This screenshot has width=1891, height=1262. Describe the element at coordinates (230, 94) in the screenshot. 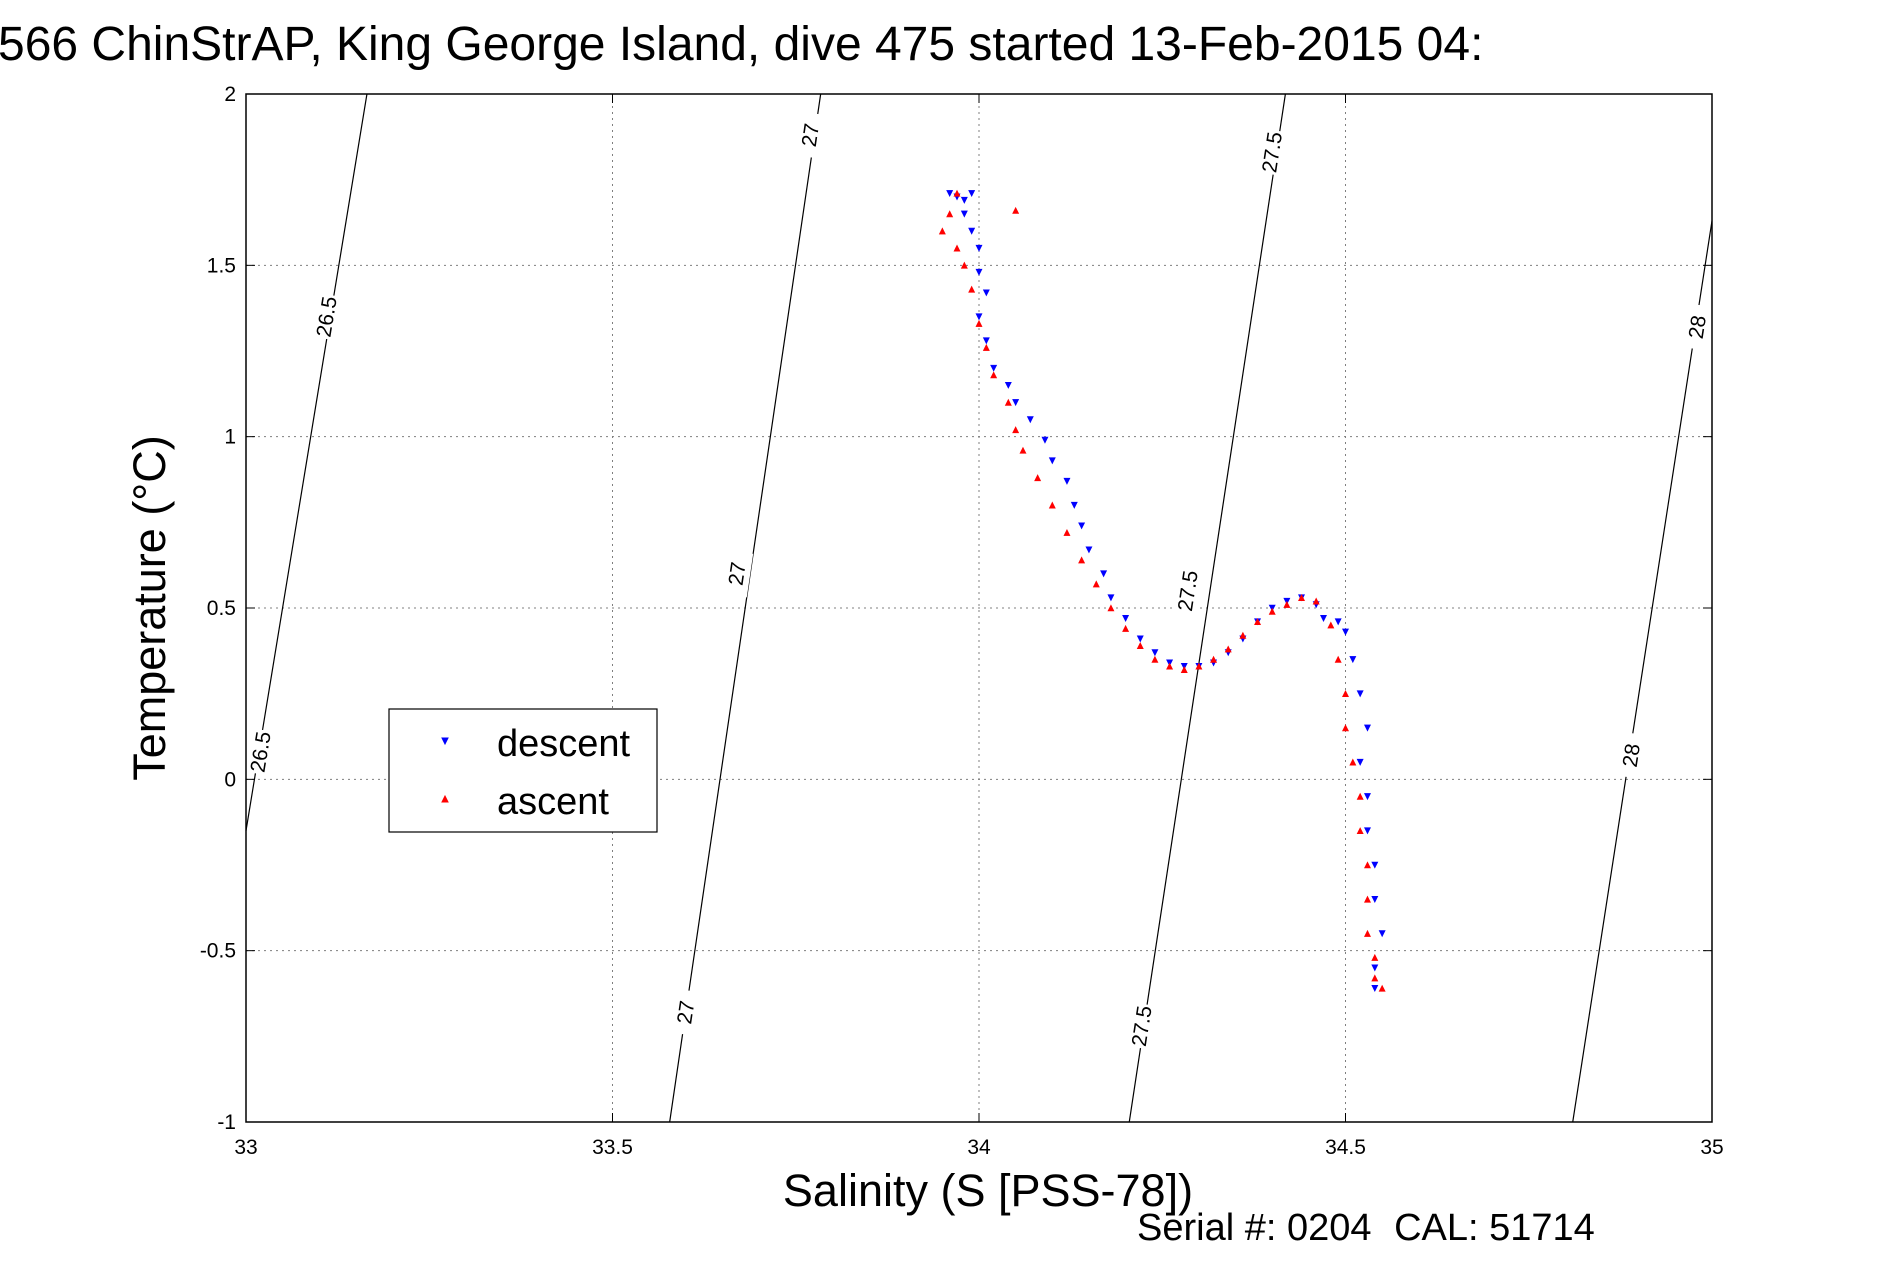

I see `y-tick-label: 2` at that location.